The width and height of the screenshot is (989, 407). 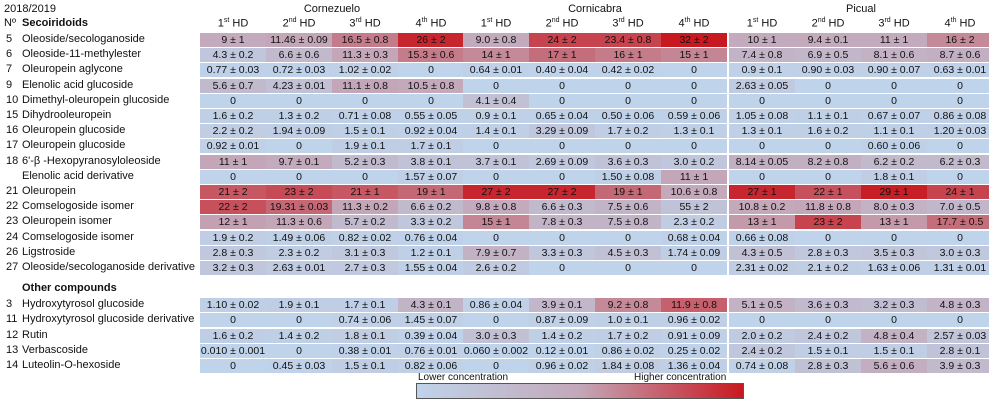 I want to click on heatmap-cell: 8.14 ± 0.05, so click(x=762, y=162).